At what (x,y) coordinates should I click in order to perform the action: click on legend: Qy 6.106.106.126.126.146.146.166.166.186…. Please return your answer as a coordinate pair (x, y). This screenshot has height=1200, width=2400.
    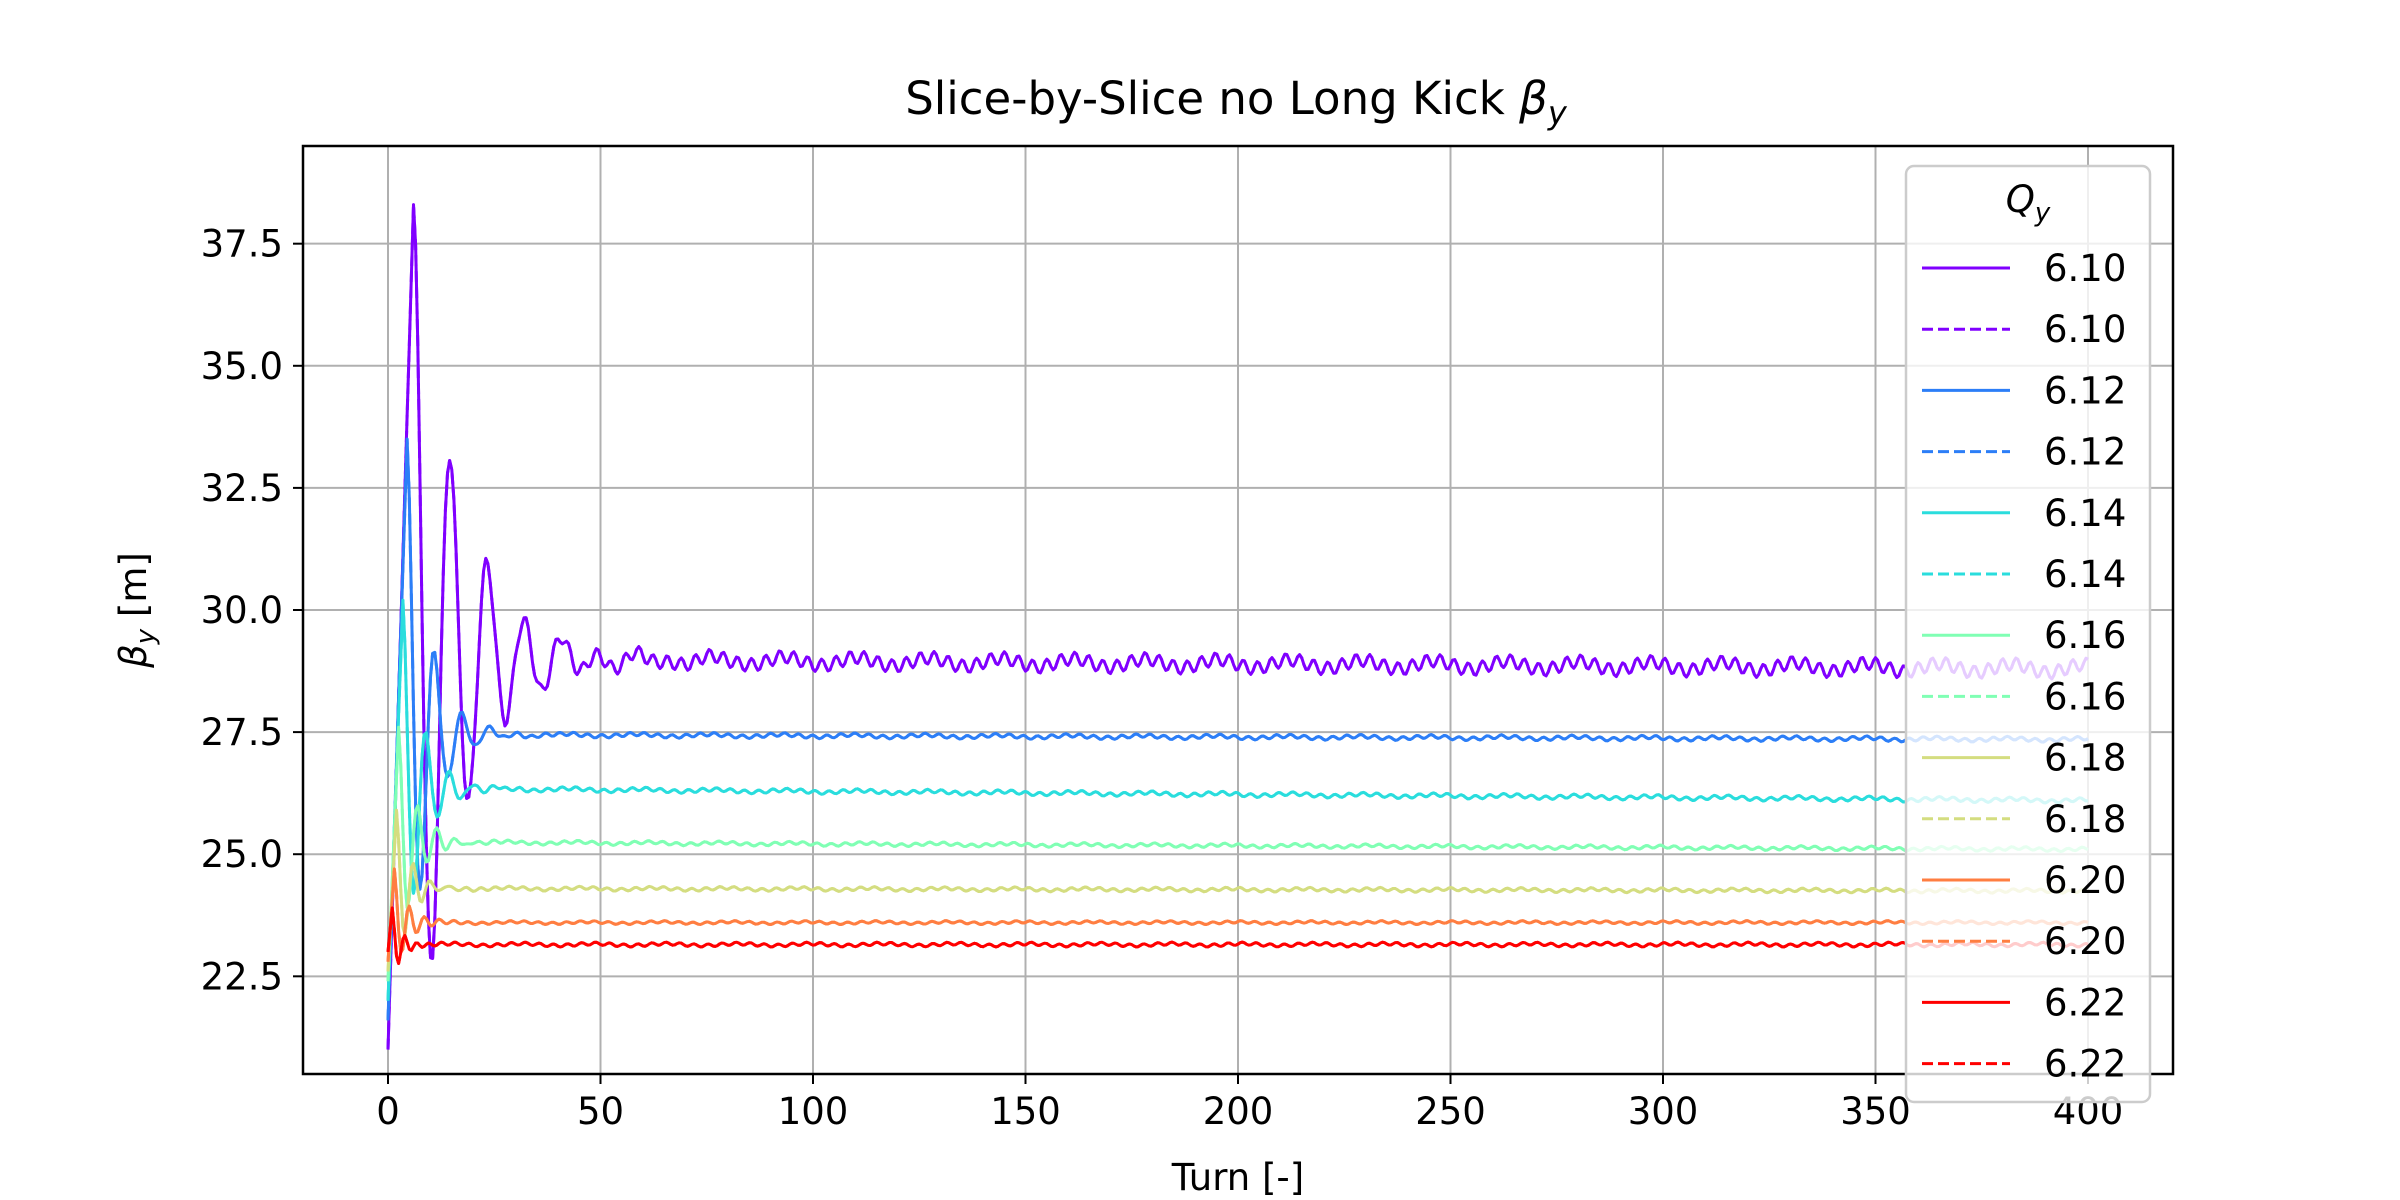
    Looking at the image, I should click on (2028, 634).